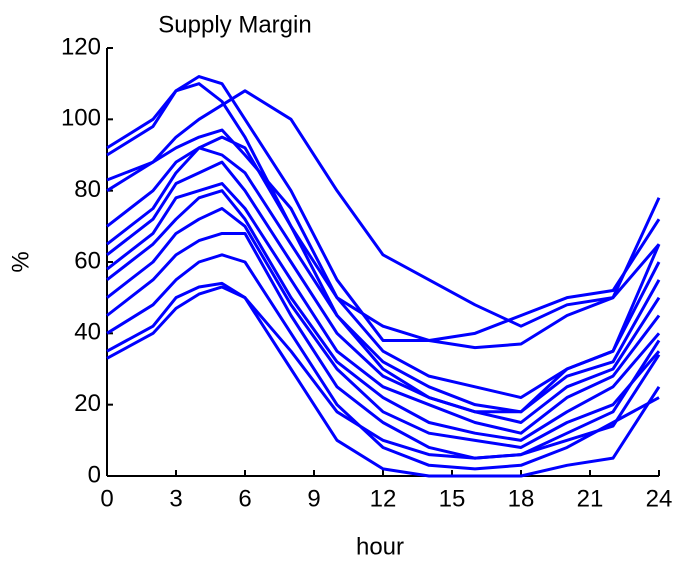 The height and width of the screenshot is (568, 679). Describe the element at coordinates (452, 498) in the screenshot. I see `x-tick-label: 15` at that location.